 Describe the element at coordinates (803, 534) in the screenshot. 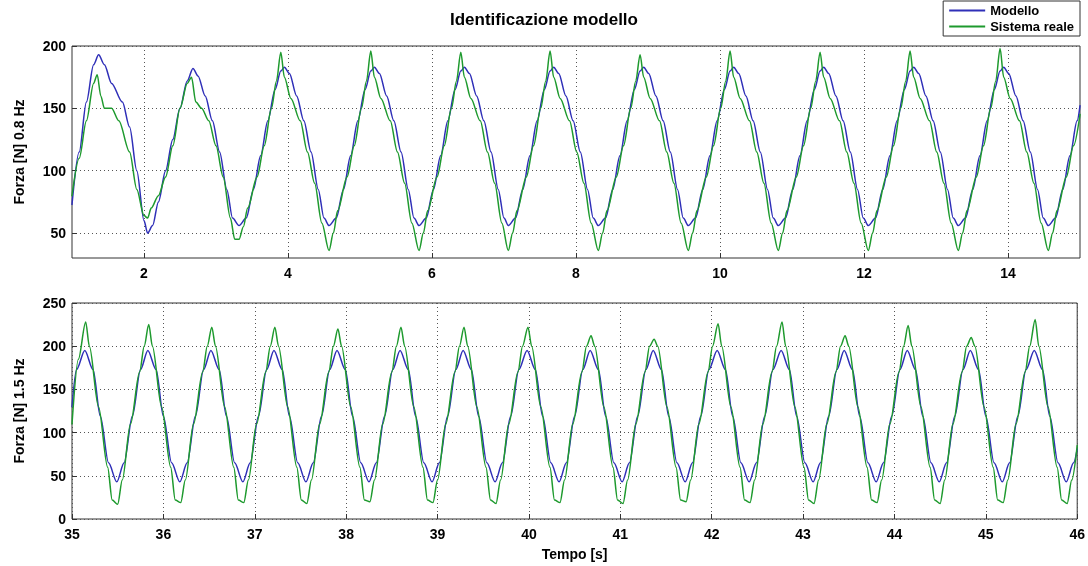

I see `x-tick-label: 43` at that location.